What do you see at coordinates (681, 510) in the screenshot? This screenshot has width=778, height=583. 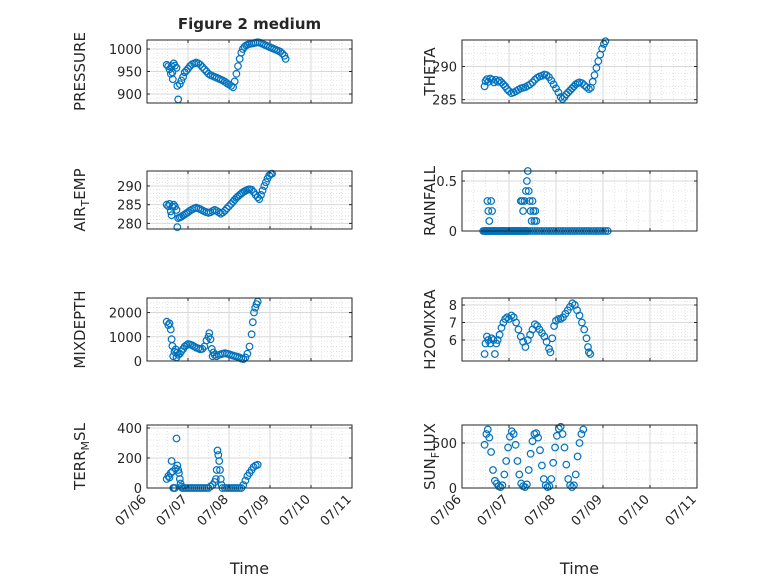 I see `x-tick-label: 07/11` at bounding box center [681, 510].